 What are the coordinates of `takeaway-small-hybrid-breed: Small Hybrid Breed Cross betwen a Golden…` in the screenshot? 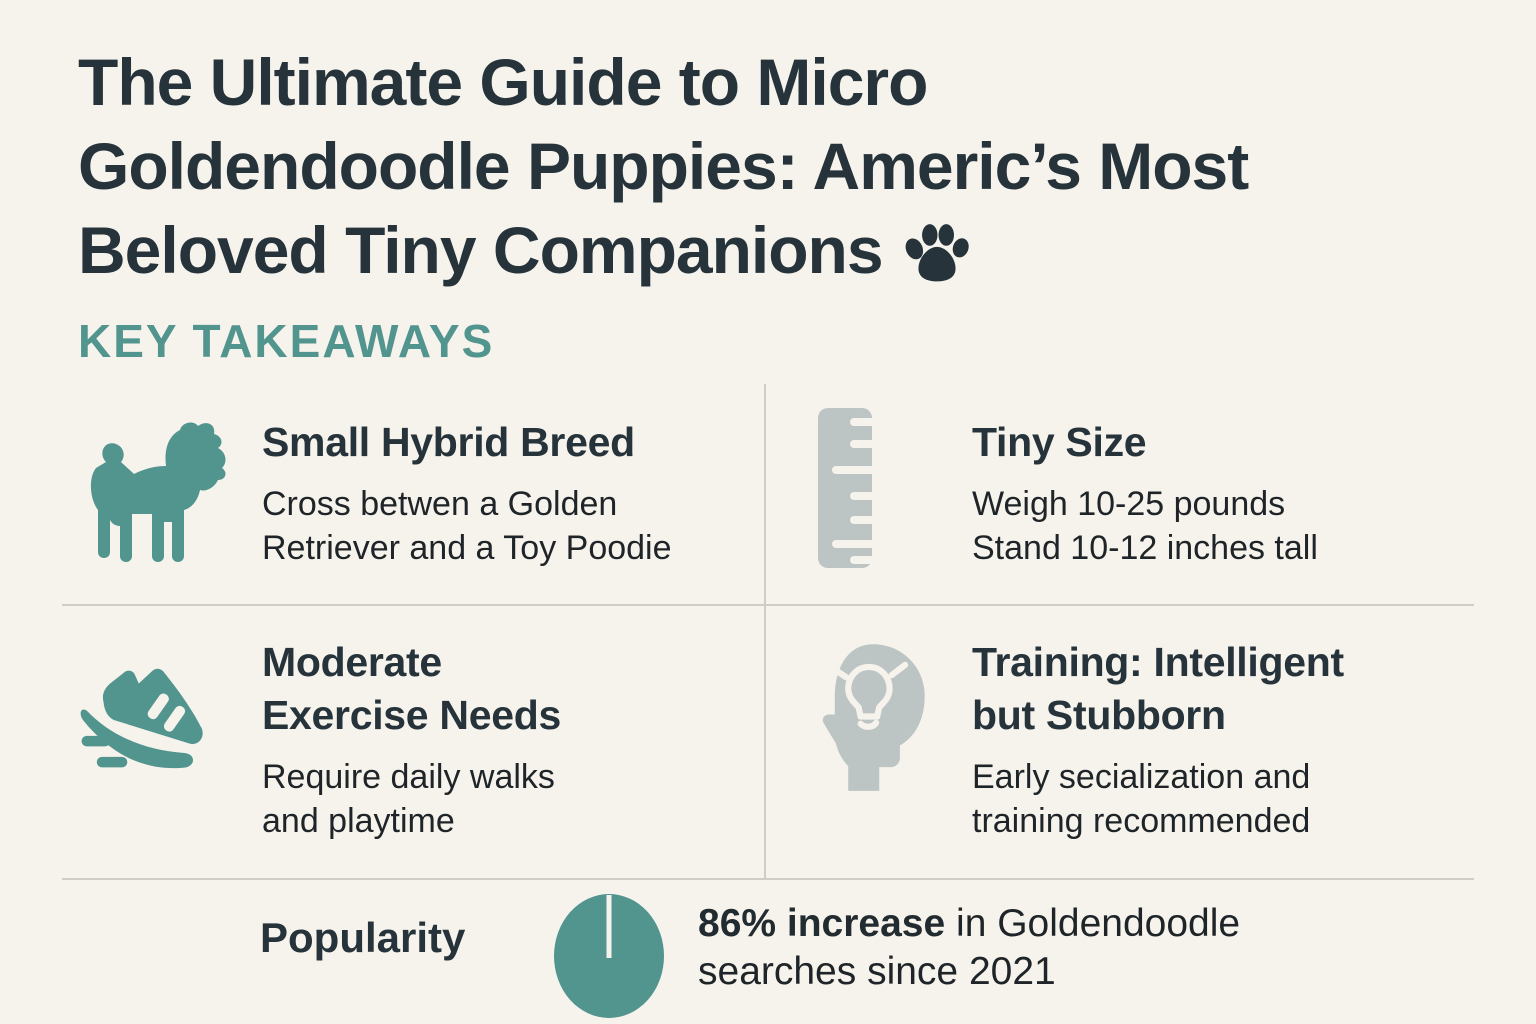 It's located at (414, 495).